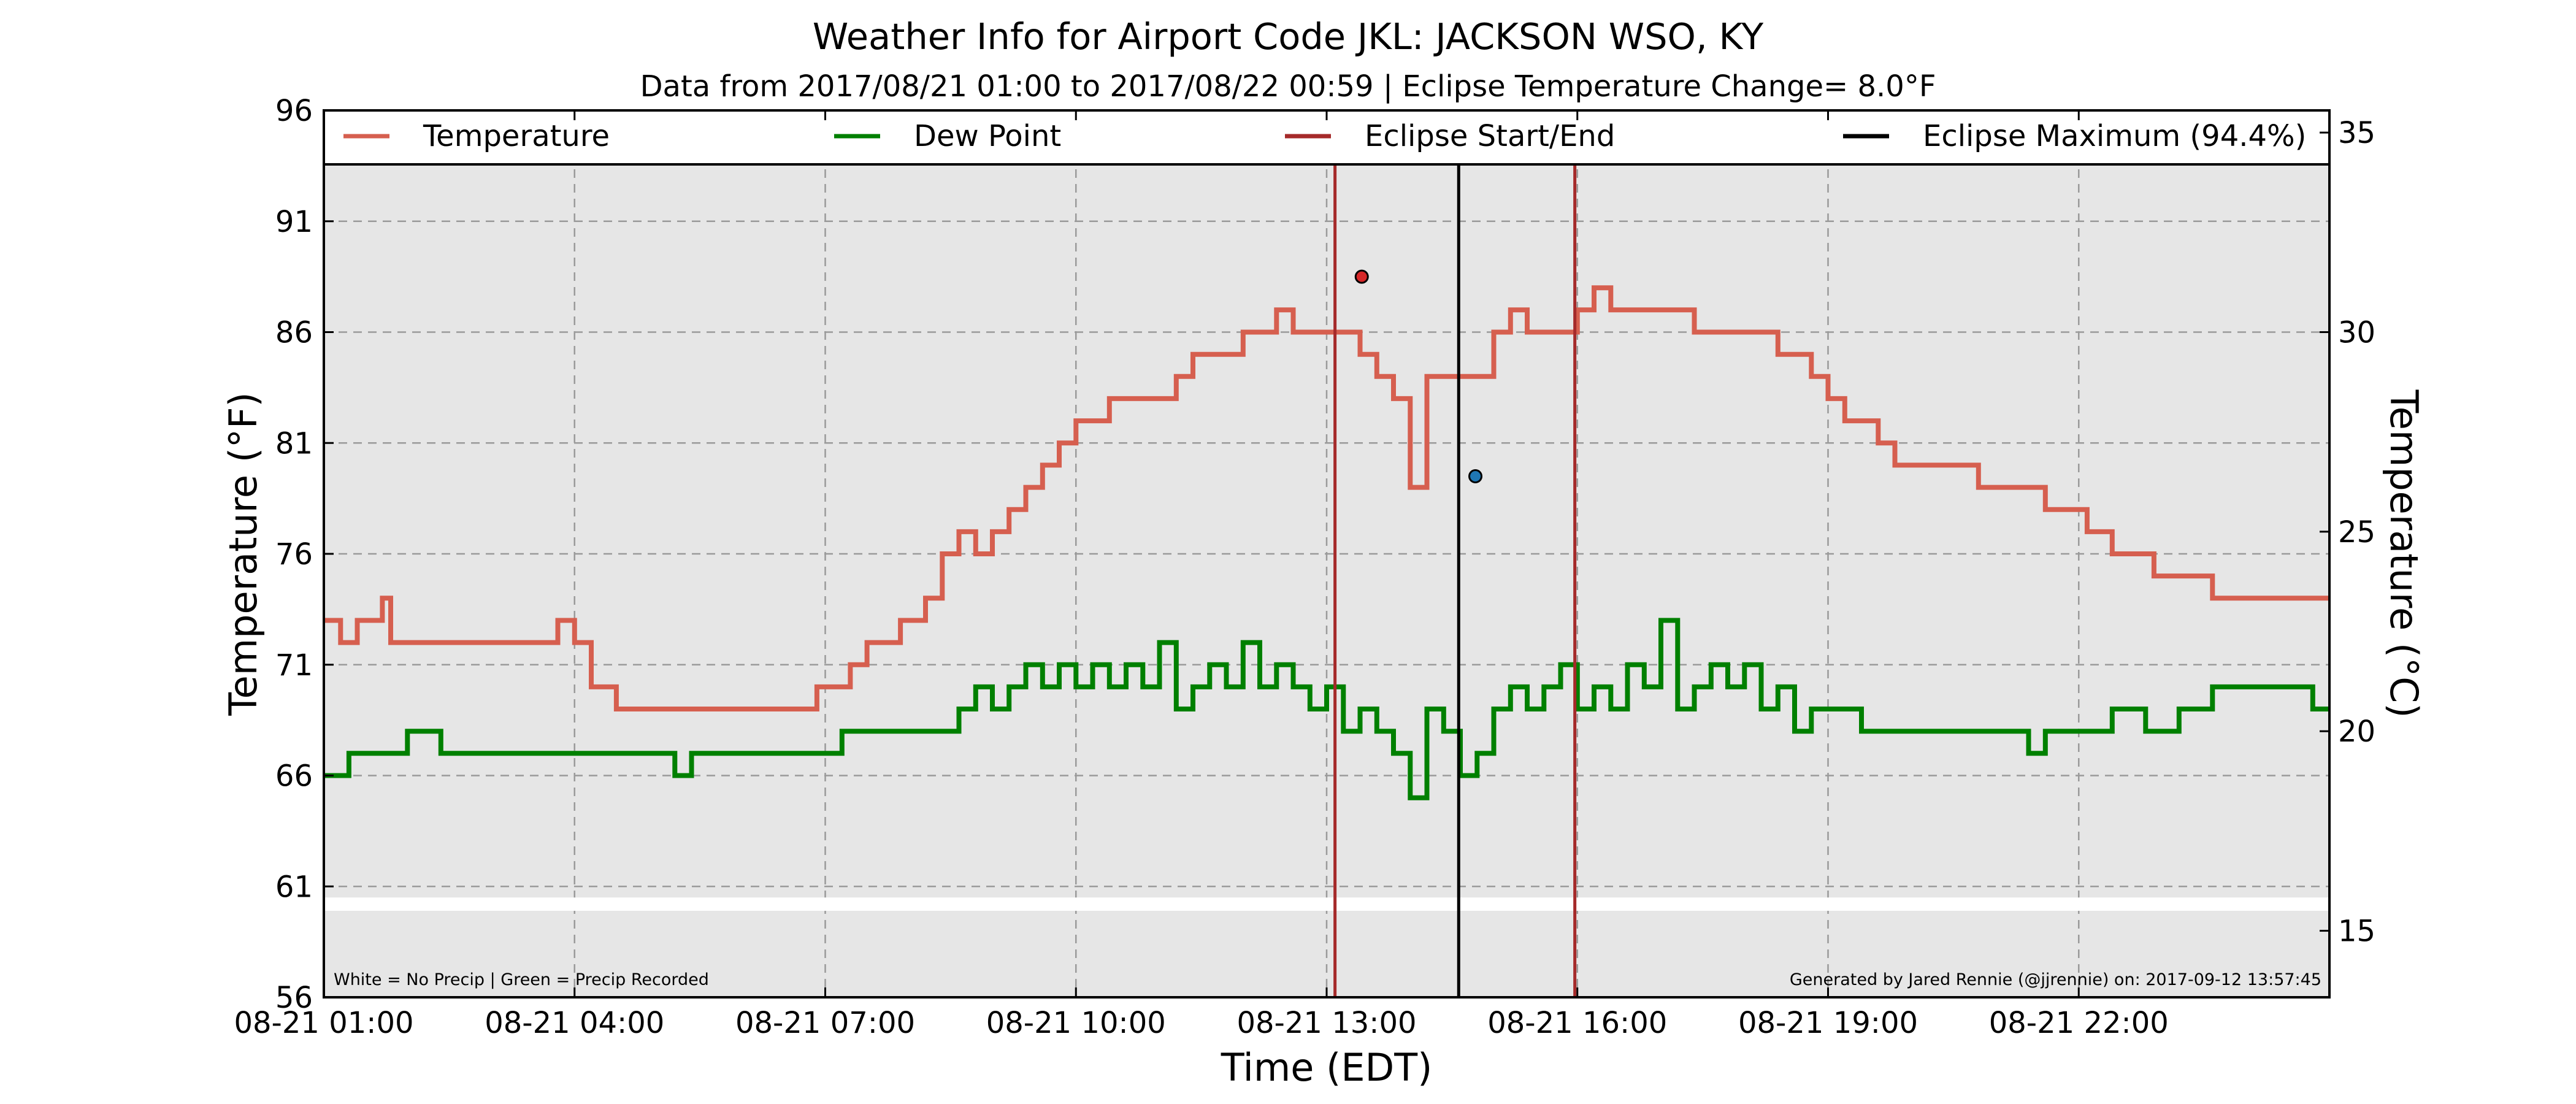 Image resolution: width=2576 pixels, height=1104 pixels. I want to click on y-tick-label-left: 76, so click(294, 554).